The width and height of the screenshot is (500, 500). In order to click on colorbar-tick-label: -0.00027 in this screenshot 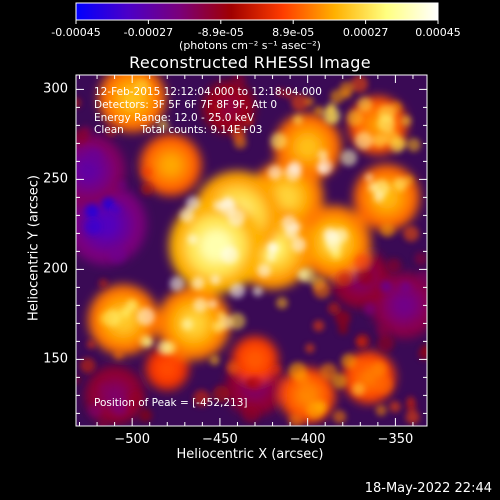, I will do `click(148, 32)`.